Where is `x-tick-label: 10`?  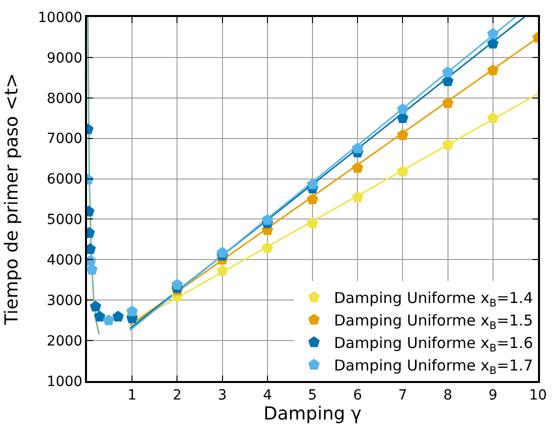
x-tick-label: 10 is located at coordinates (538, 396).